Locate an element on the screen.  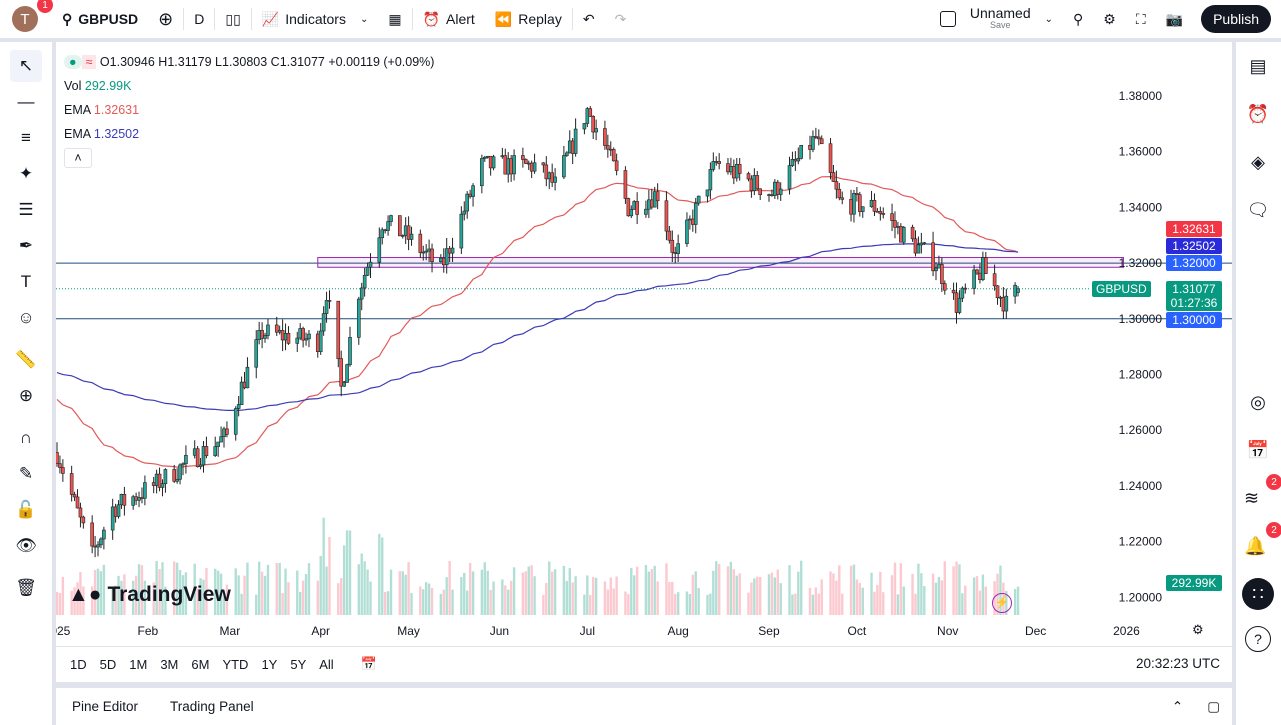
smiley-icon: ☺ is located at coordinates (26, 317).